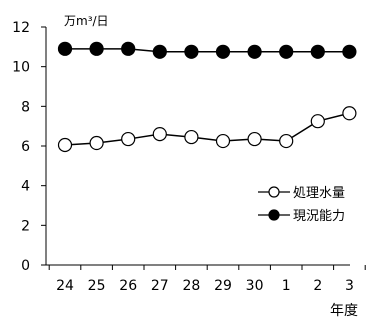 This screenshot has width=373, height=322. Describe the element at coordinates (86, 21) in the screenshot. I see `unit-label: 万m³/日` at that location.